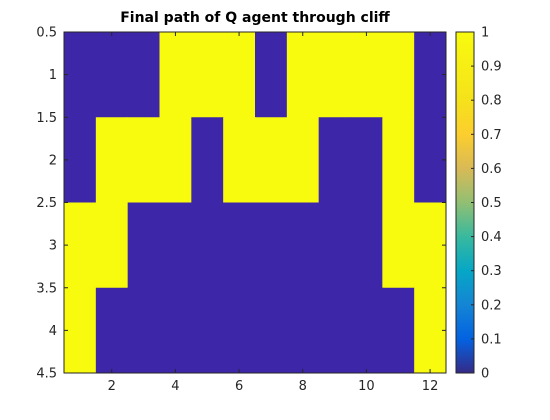  What do you see at coordinates (46, 118) in the screenshot?
I see `y-tick-label: 1.5` at bounding box center [46, 118].